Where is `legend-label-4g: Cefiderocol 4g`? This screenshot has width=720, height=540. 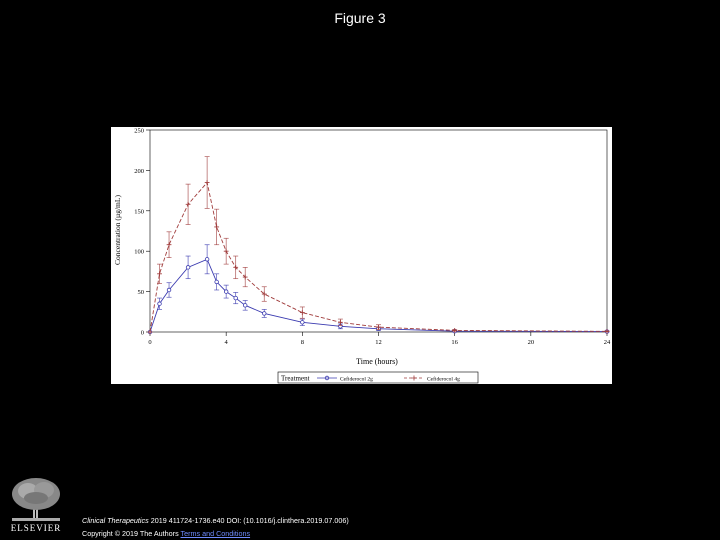
legend-label-4g: Cefiderocol 4g is located at coordinates (443, 379).